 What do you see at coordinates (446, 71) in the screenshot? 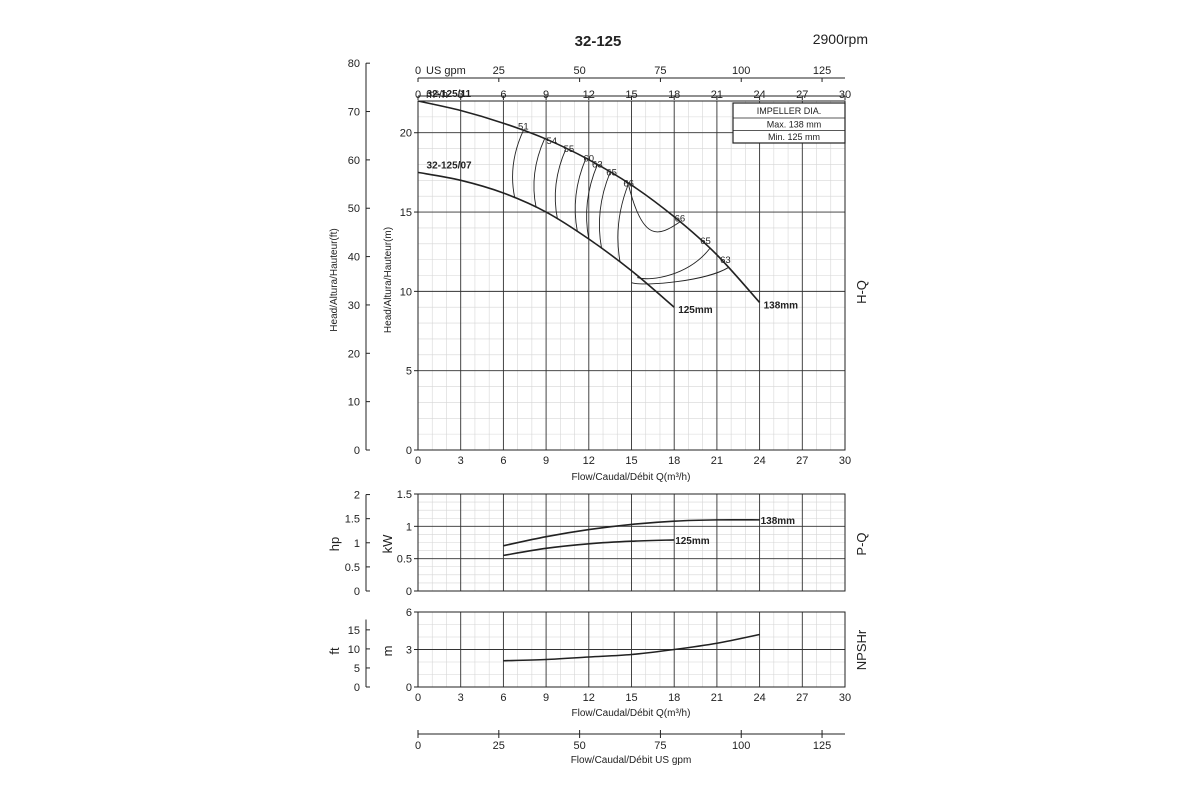
I see `gpm-unit-label: US gpm` at bounding box center [446, 71].